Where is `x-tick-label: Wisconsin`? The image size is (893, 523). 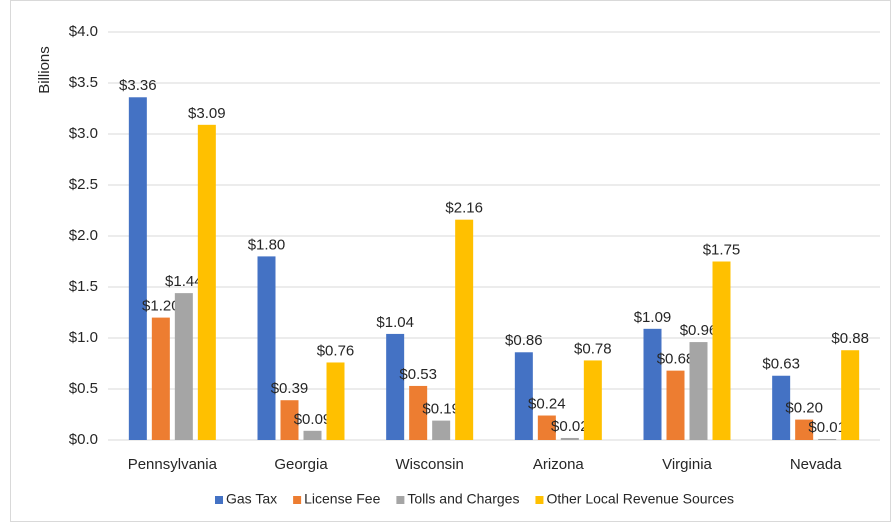 x-tick-label: Wisconsin is located at coordinates (429, 464).